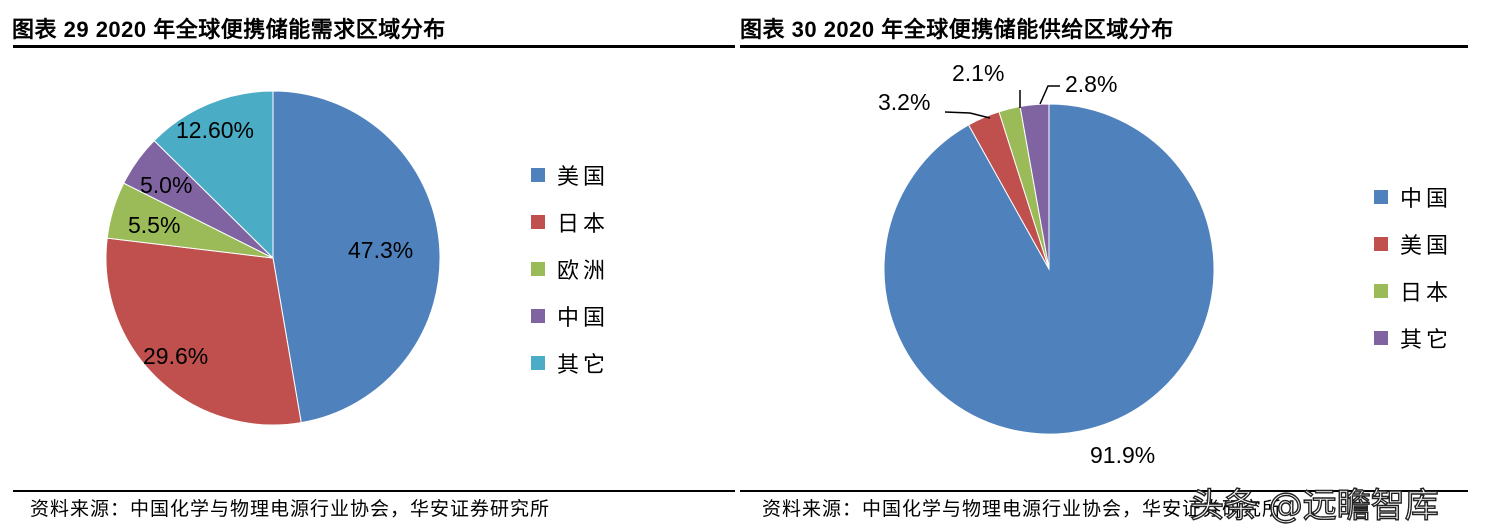 This screenshot has height=532, width=1487. Describe the element at coordinates (215, 130) in the screenshot. I see `left-label-other: 12.60%` at that location.